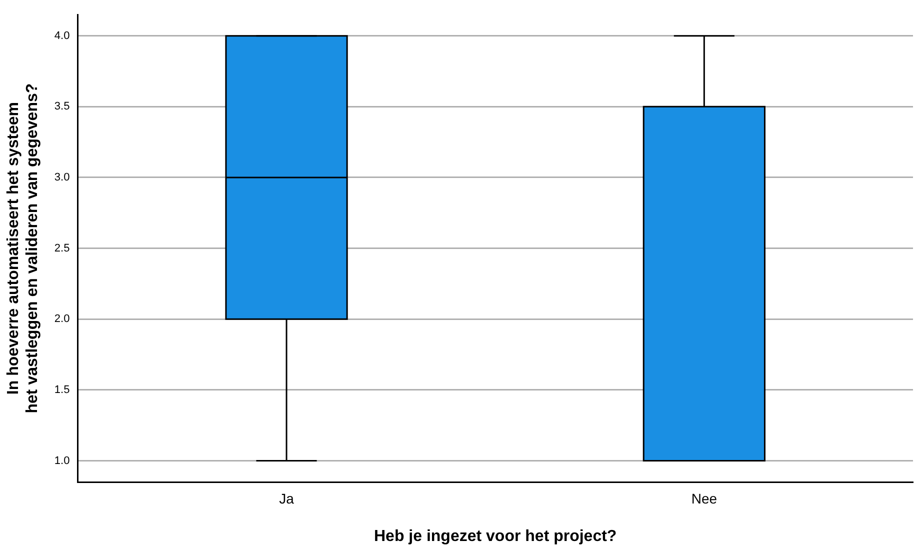 The width and height of the screenshot is (923, 550). I want to click on x-tick-label: Nee, so click(704, 498).